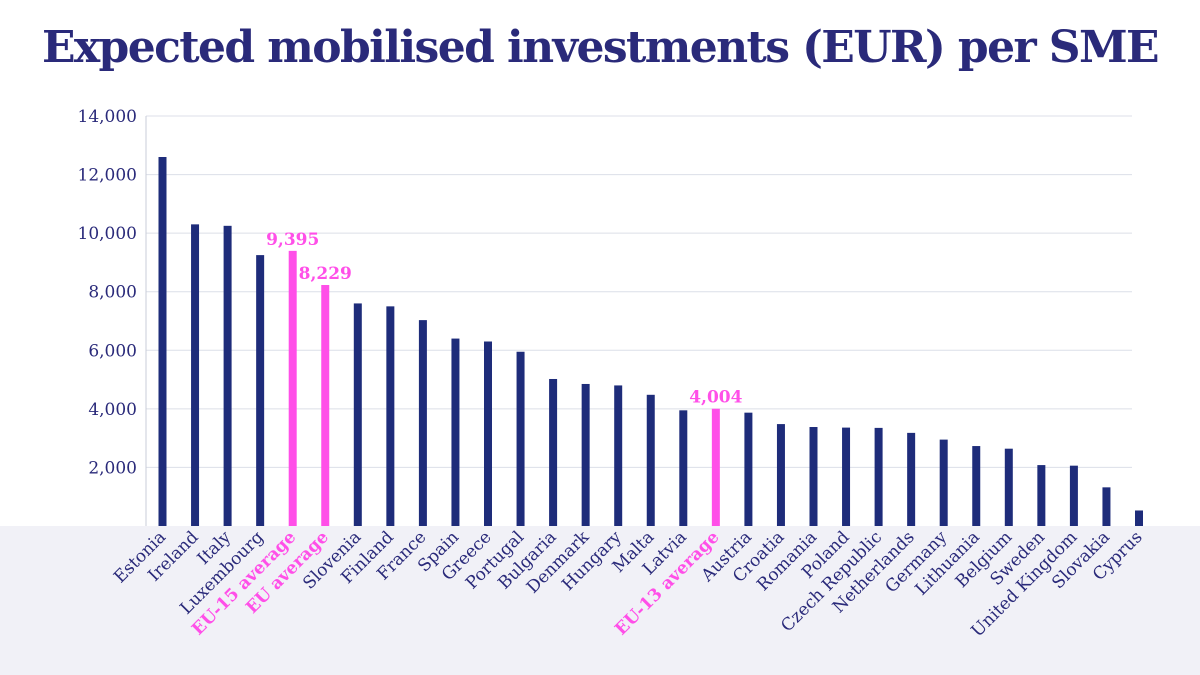 This screenshot has height=675, width=1200. What do you see at coordinates (107, 234) in the screenshot?
I see `y-tick-label: 10,000` at bounding box center [107, 234].